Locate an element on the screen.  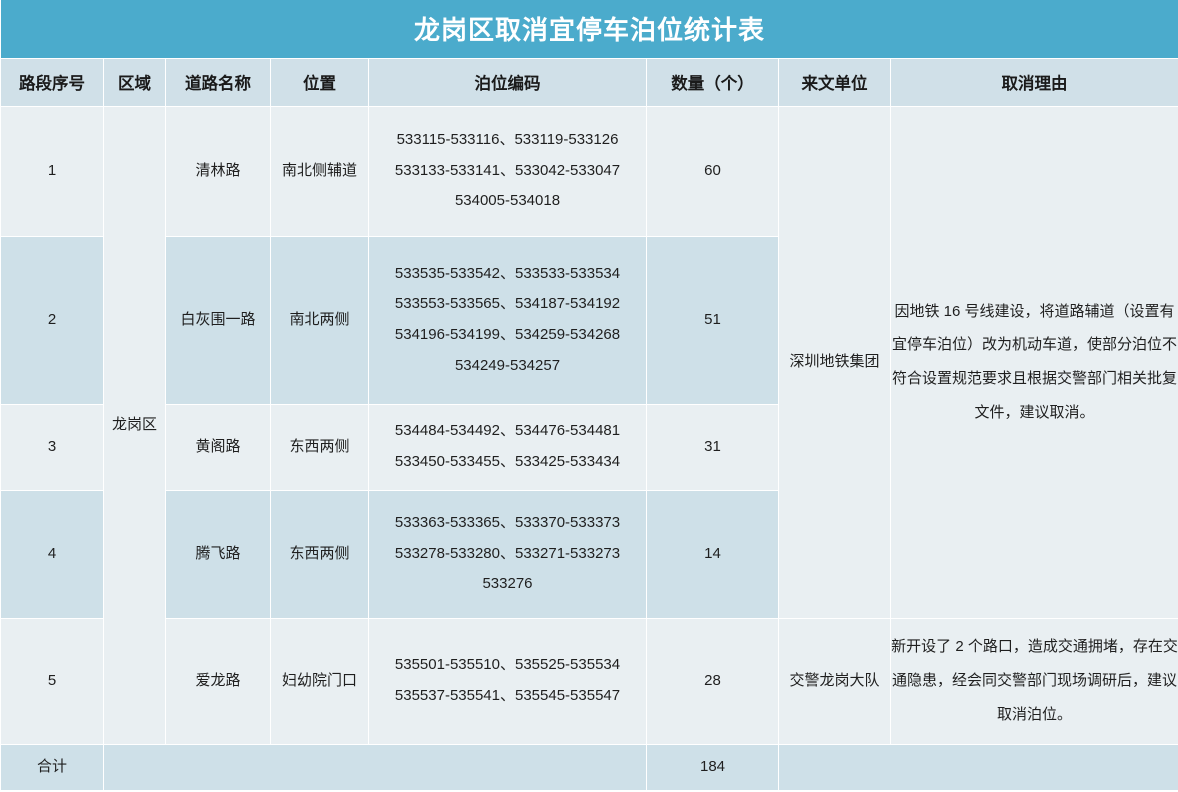
total-count: 184 is located at coordinates (712, 767).